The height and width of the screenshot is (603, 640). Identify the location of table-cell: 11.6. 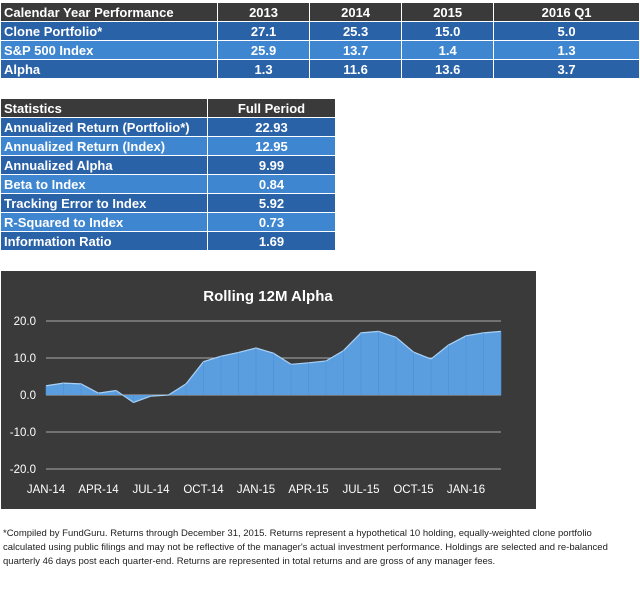
(356, 69).